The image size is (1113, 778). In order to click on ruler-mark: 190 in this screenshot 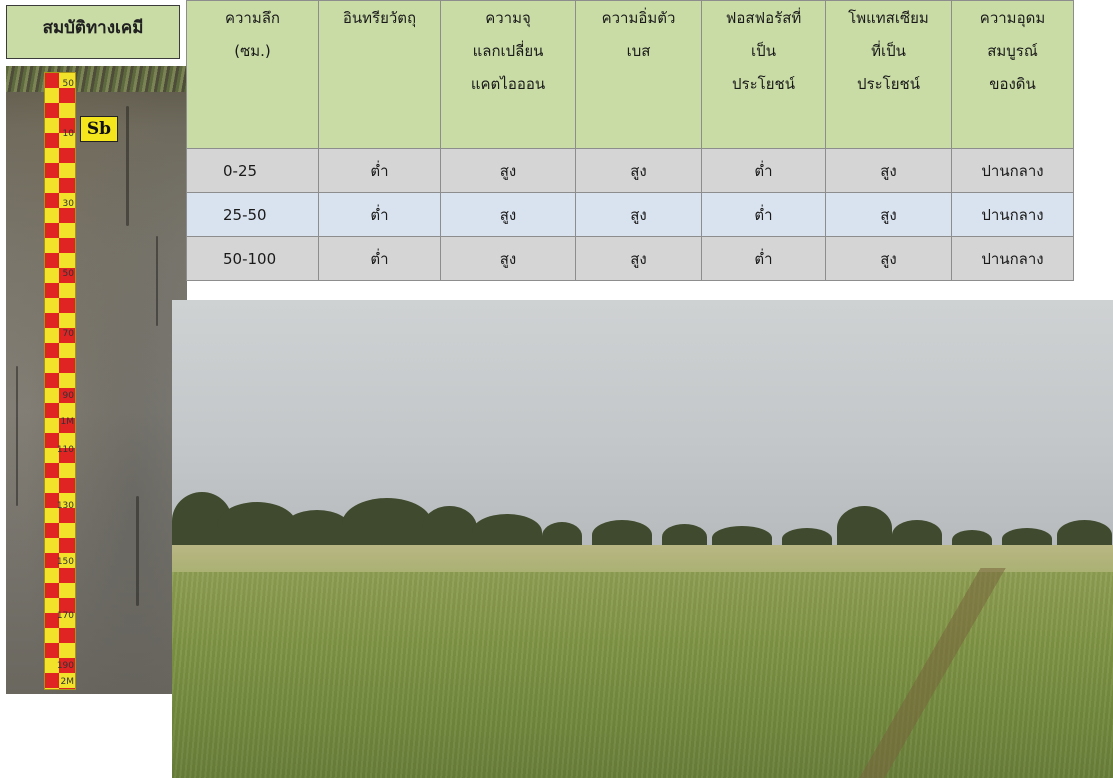, I will do `click(65, 666)`.